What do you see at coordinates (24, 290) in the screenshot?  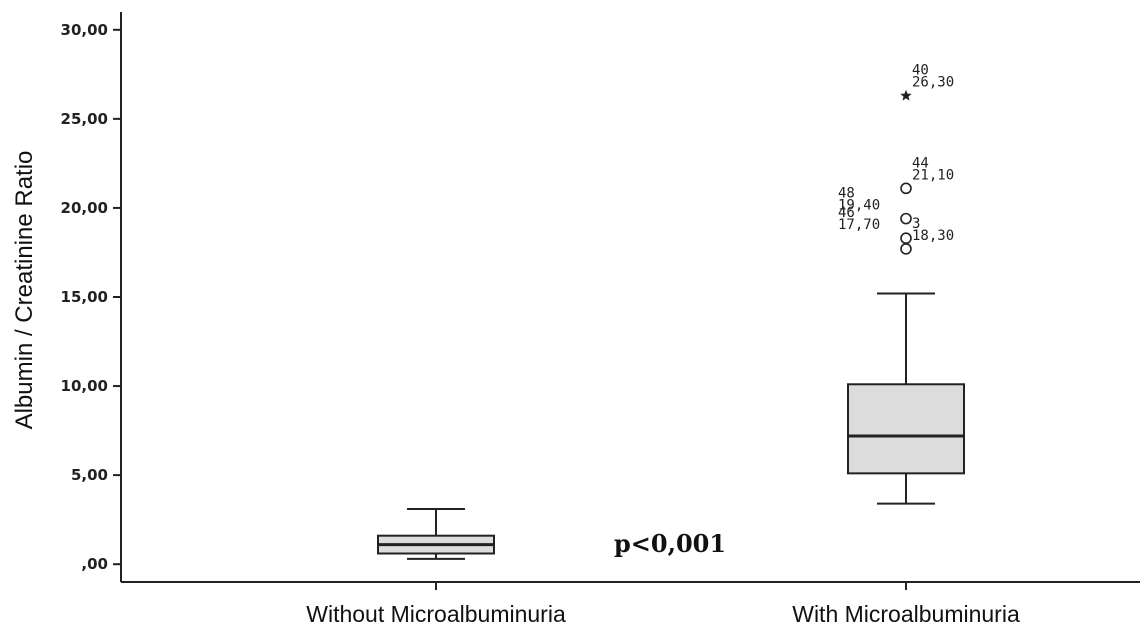 I see `y-axis-title: Albumin / Creatinine Ratio` at bounding box center [24, 290].